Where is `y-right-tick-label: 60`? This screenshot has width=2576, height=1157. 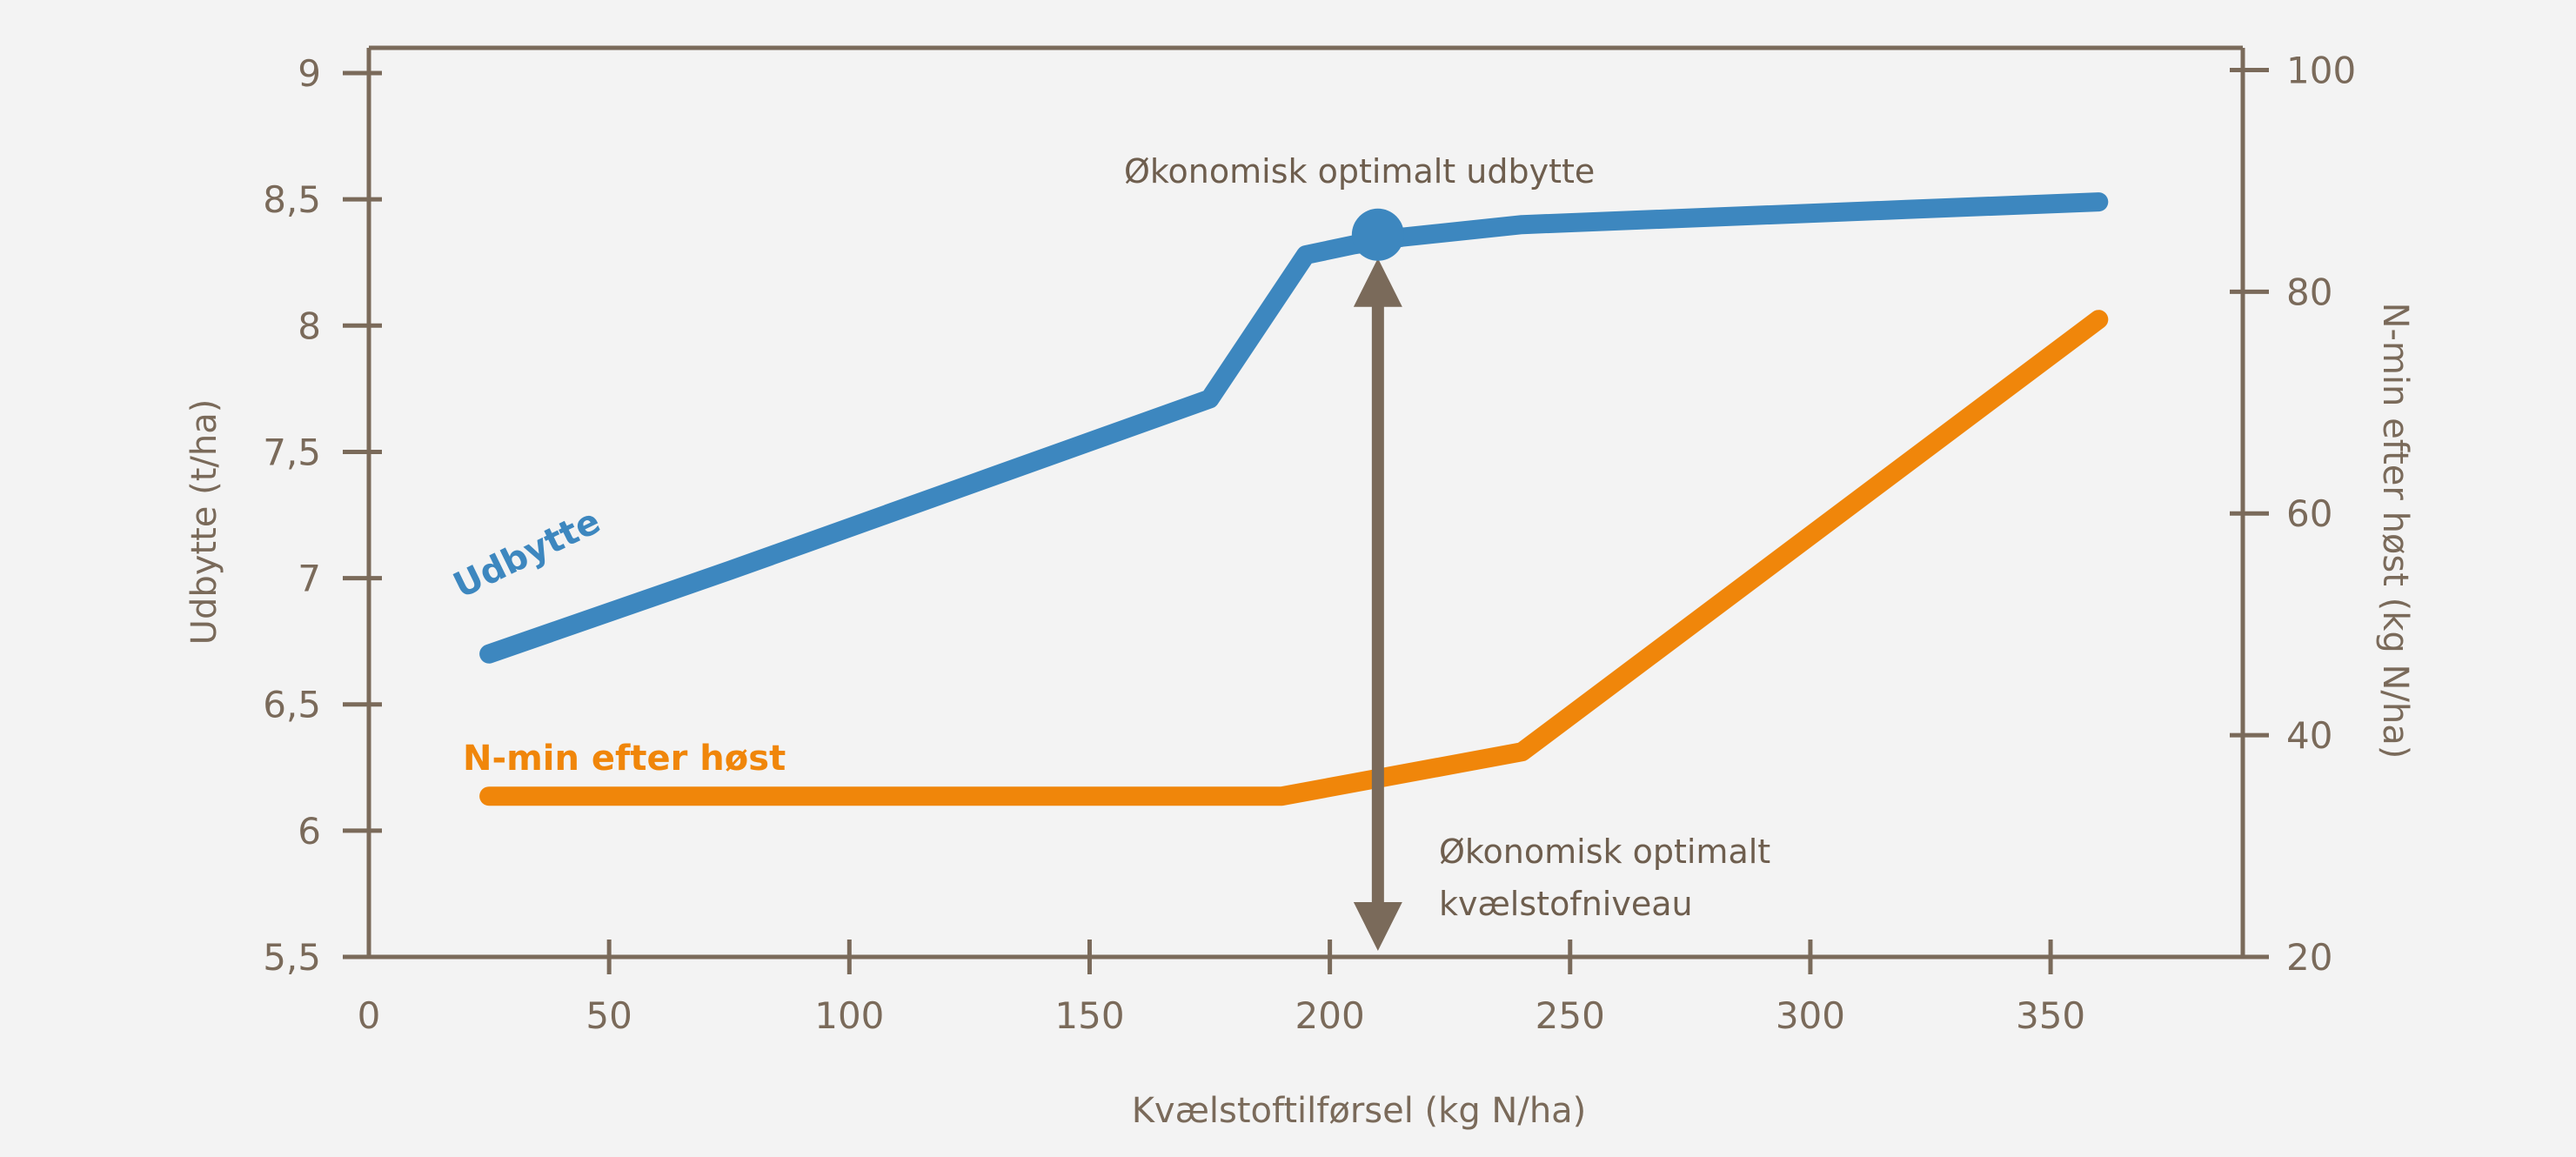 y-right-tick-label: 60 is located at coordinates (2309, 513).